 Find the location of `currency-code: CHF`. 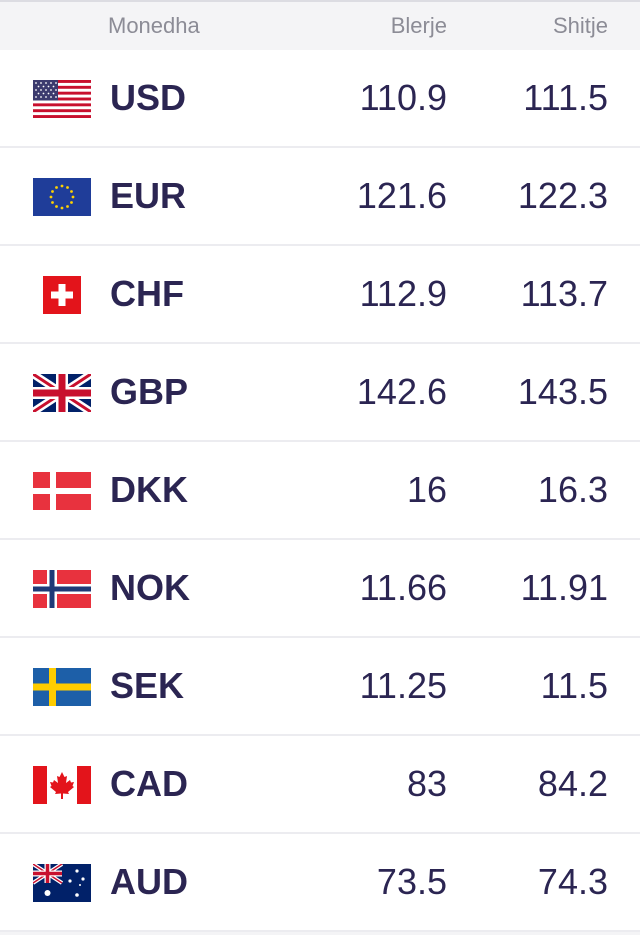

currency-code: CHF is located at coordinates (147, 293).